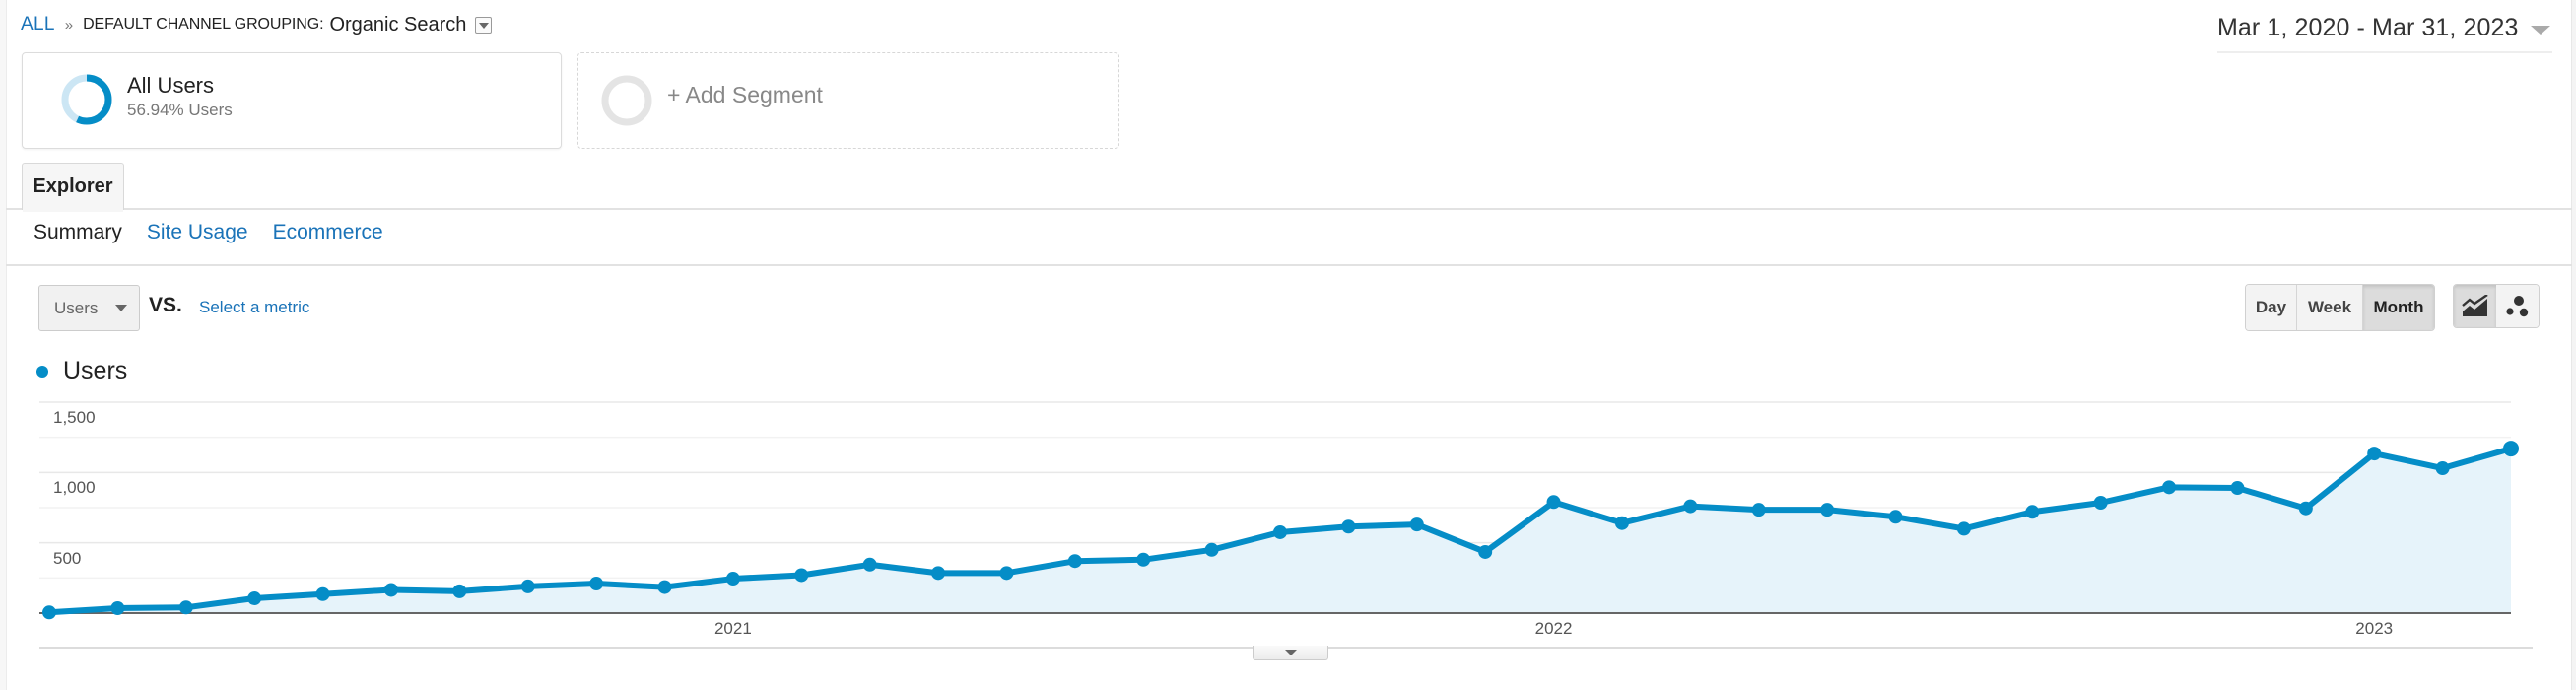 The image size is (2576, 690). Describe the element at coordinates (255, 307) in the screenshot. I see `select-metric-link: Select a metric` at that location.